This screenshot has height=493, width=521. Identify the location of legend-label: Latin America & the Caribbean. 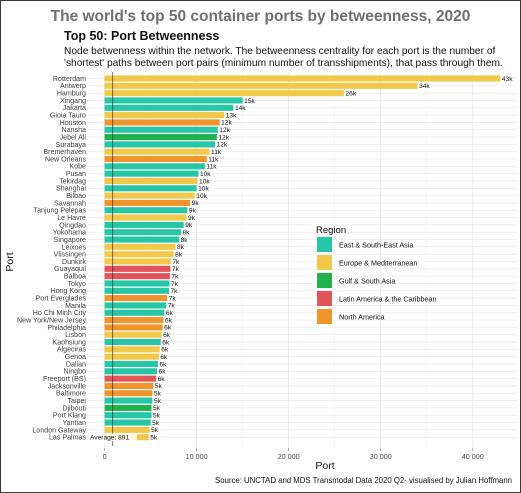
(388, 299).